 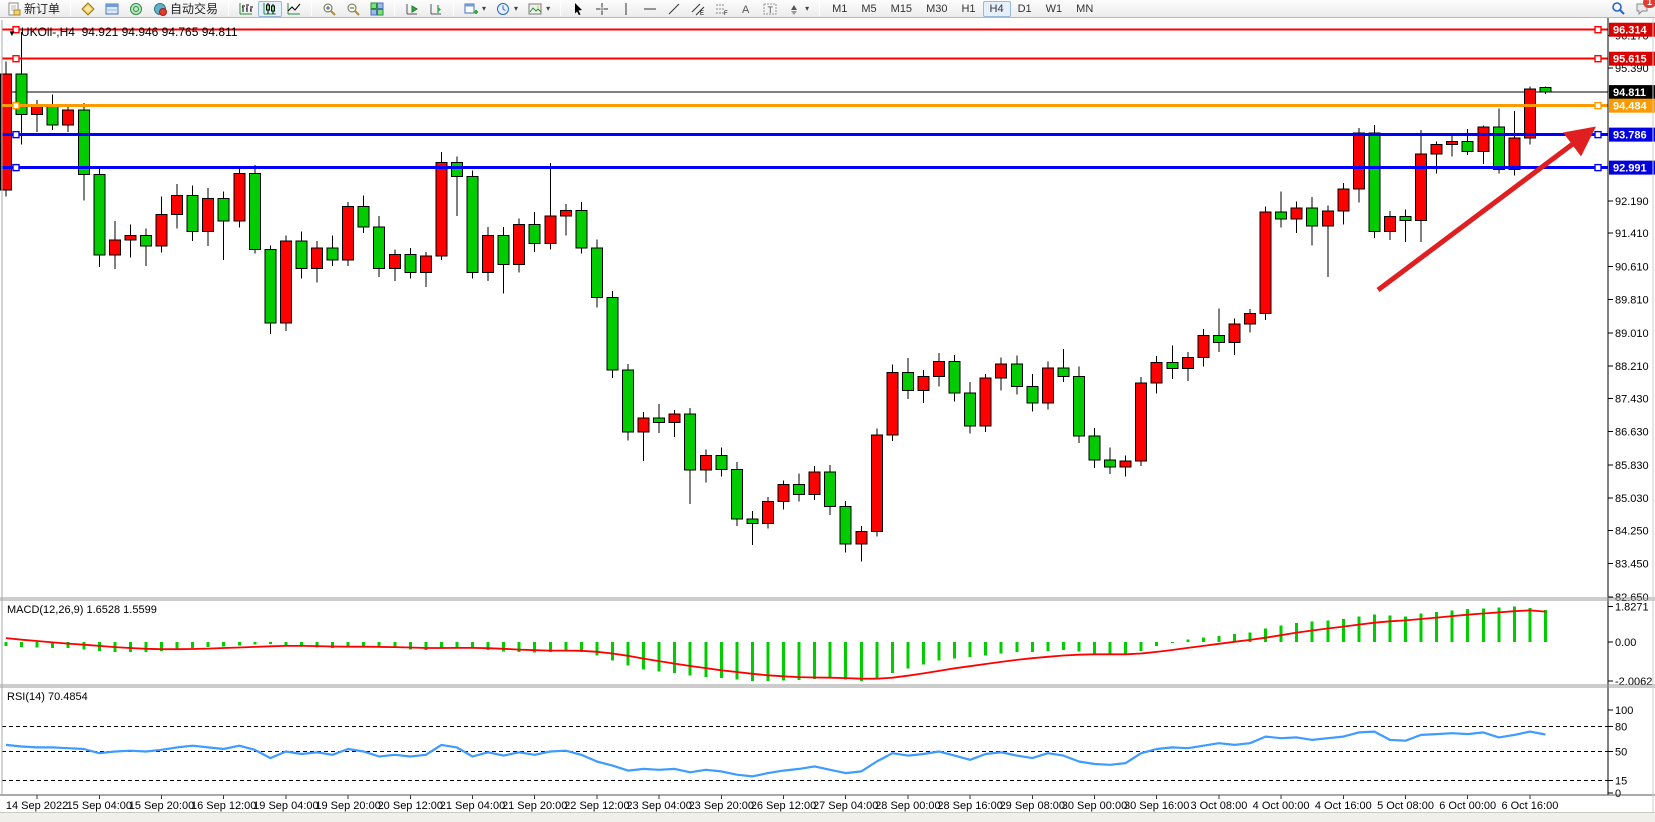 What do you see at coordinates (312, 8) in the screenshot?
I see `toolbar-separator` at bounding box center [312, 8].